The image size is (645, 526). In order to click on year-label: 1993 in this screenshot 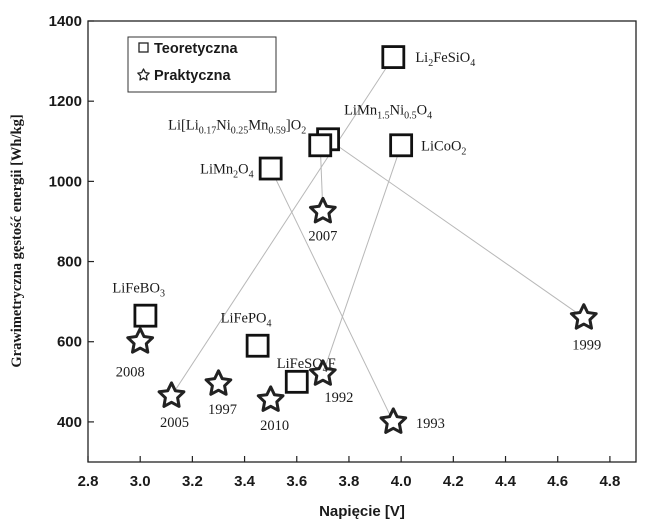, I will do `click(430, 424)`.